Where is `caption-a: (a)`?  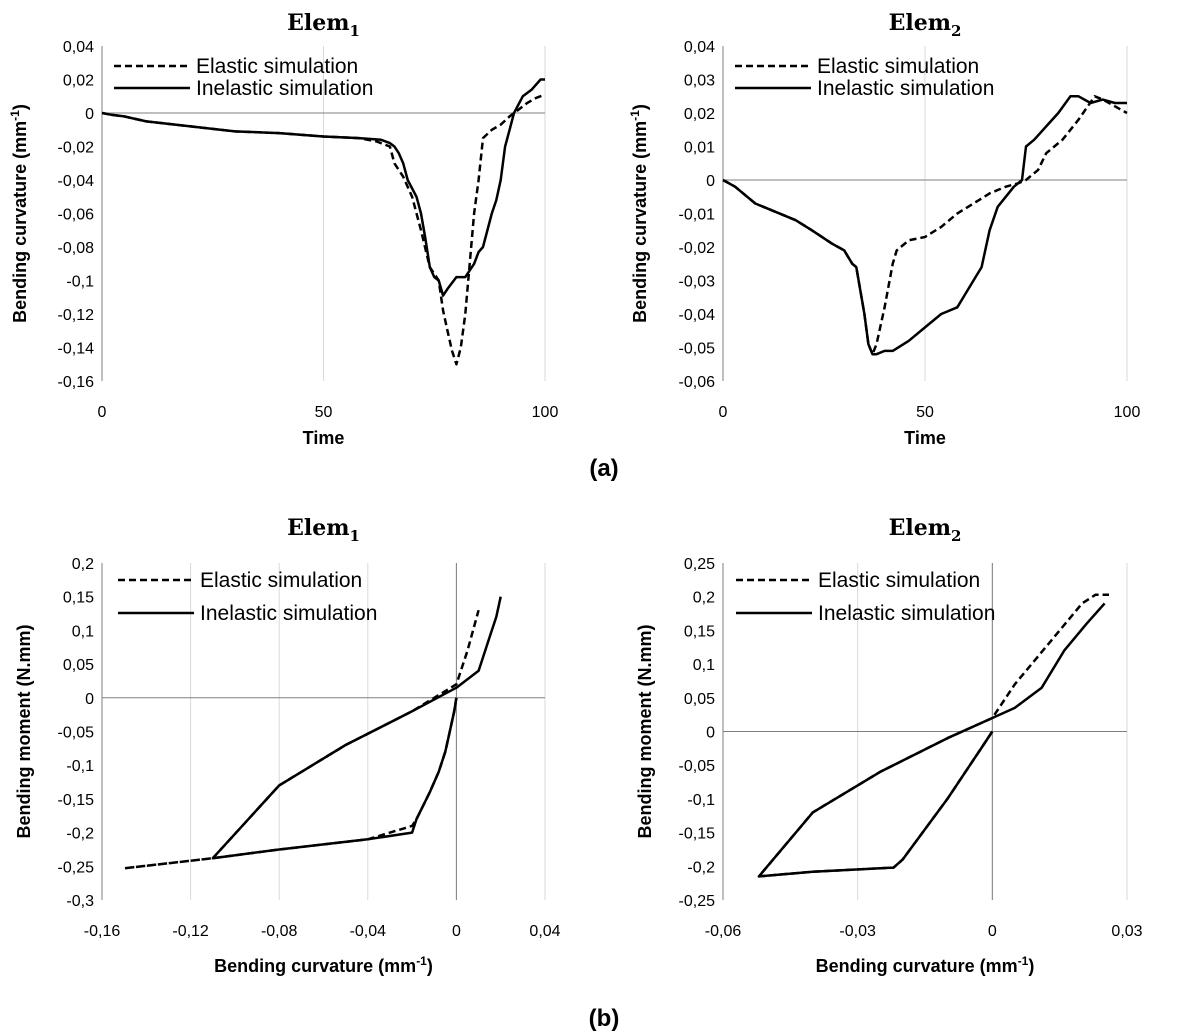 caption-a: (a) is located at coordinates (603, 468).